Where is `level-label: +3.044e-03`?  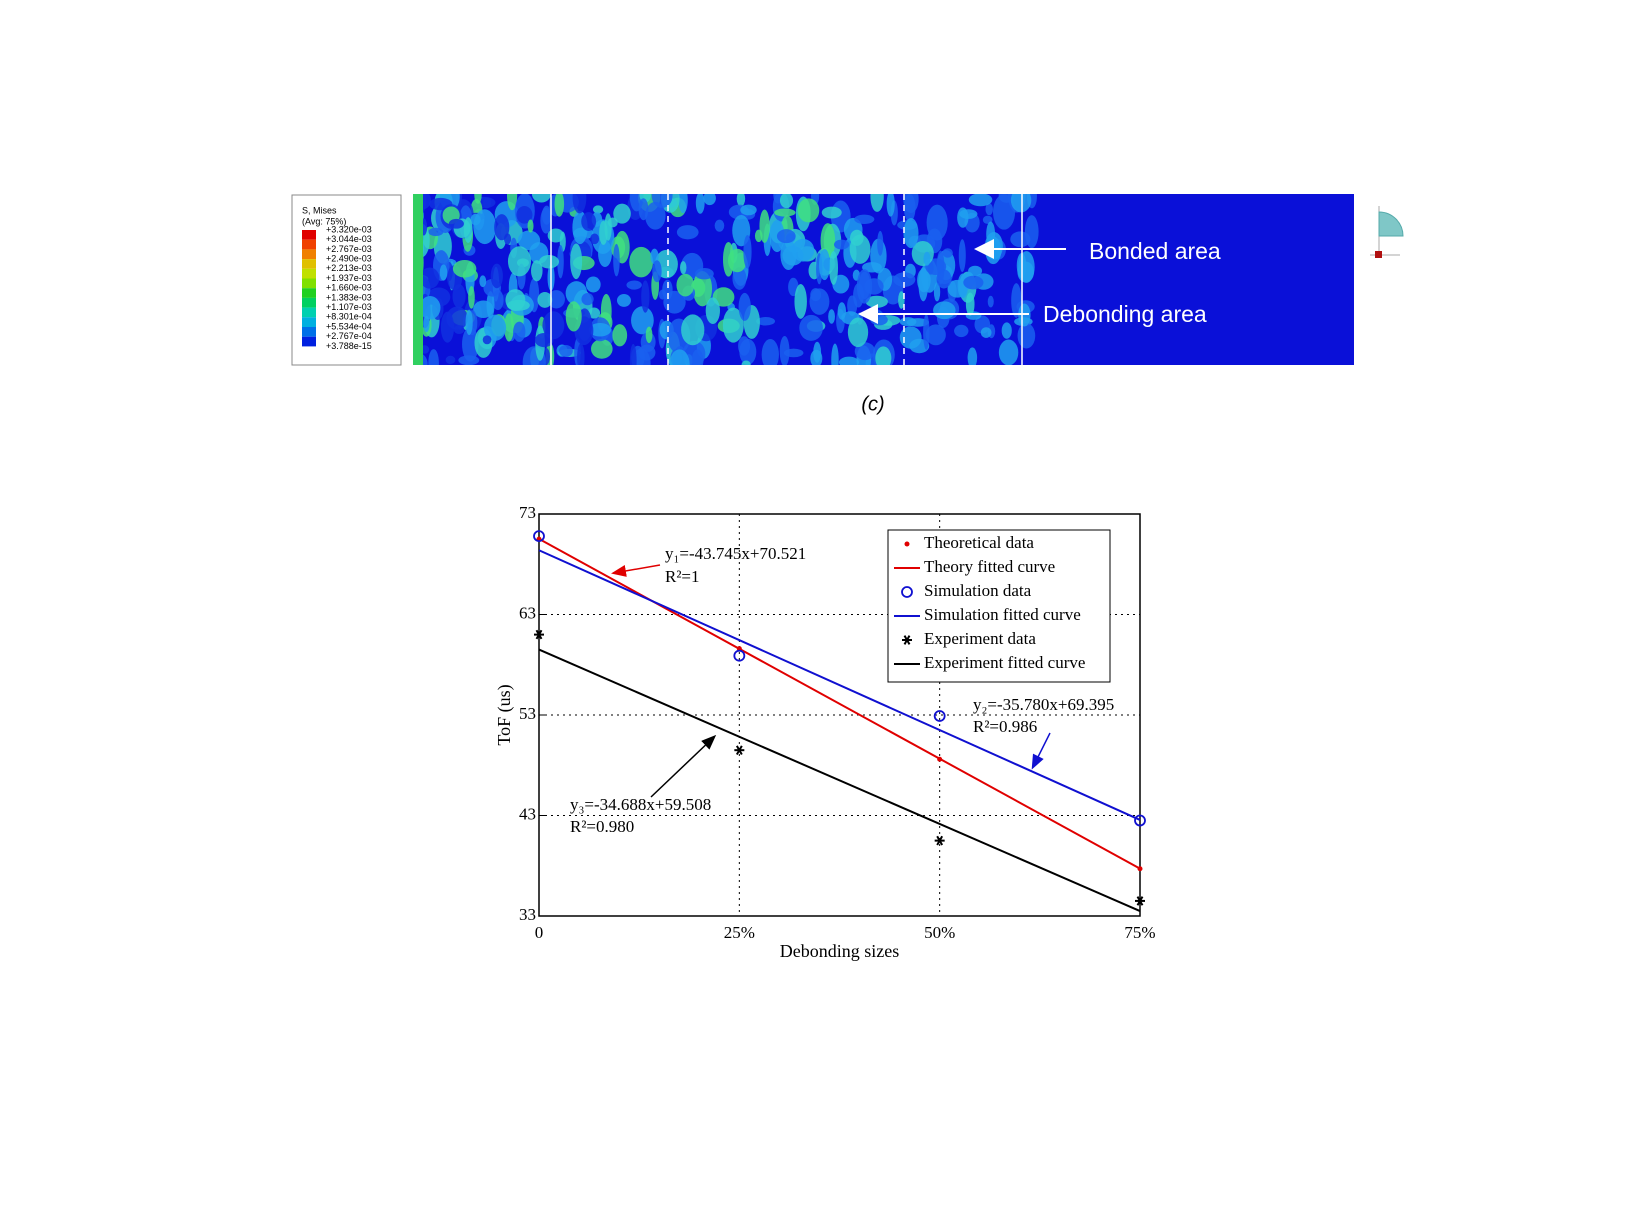 level-label: +3.044e-03 is located at coordinates (349, 239).